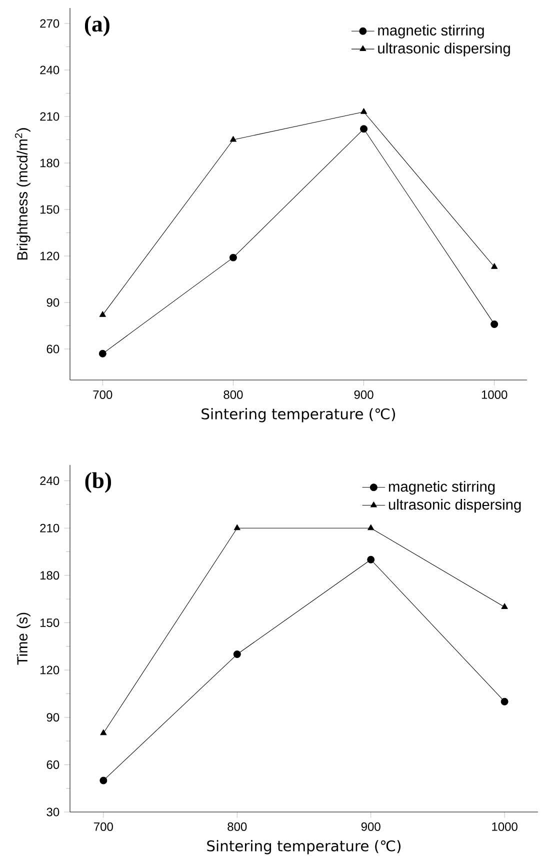 The height and width of the screenshot is (860, 549). What do you see at coordinates (23, 638) in the screenshot?
I see `y-axis-title: Time (s)` at bounding box center [23, 638].